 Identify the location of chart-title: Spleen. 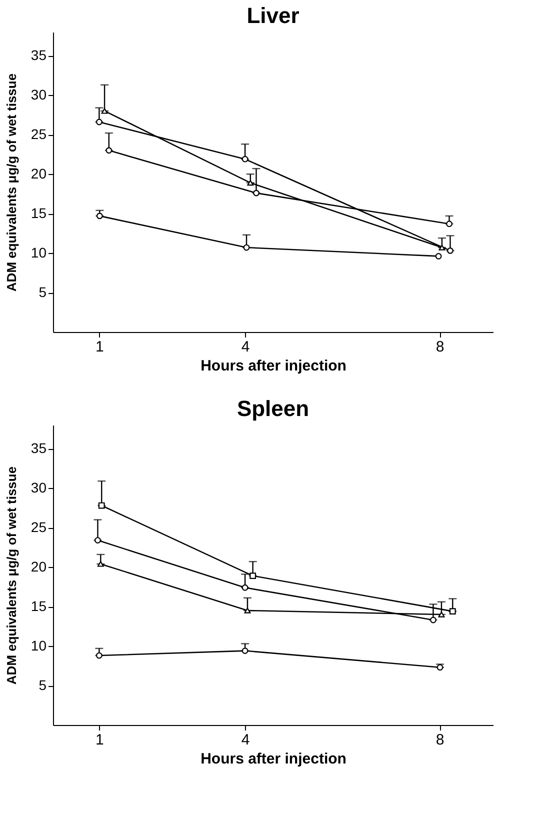
(273, 408).